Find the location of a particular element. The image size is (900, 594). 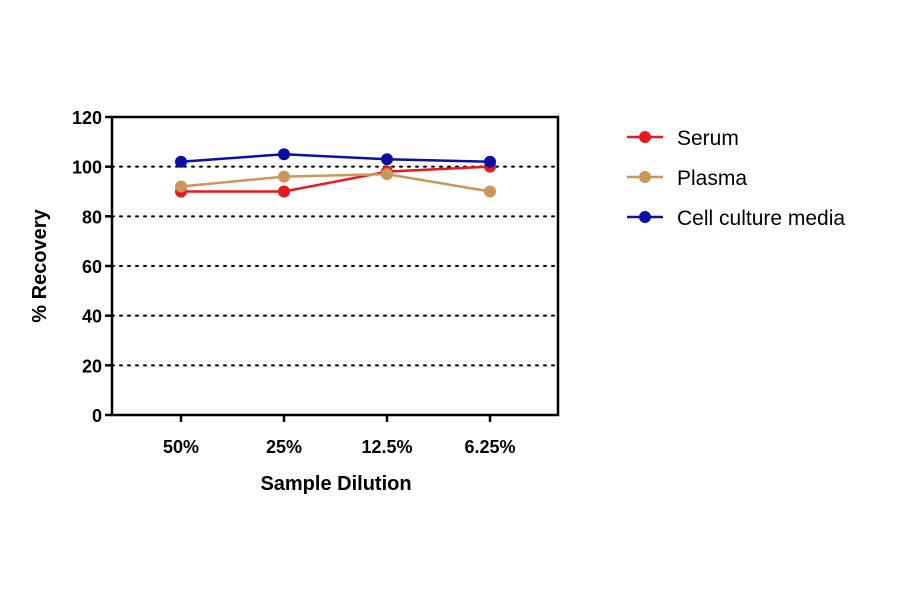

x-tick-label: 25% is located at coordinates (284, 447).